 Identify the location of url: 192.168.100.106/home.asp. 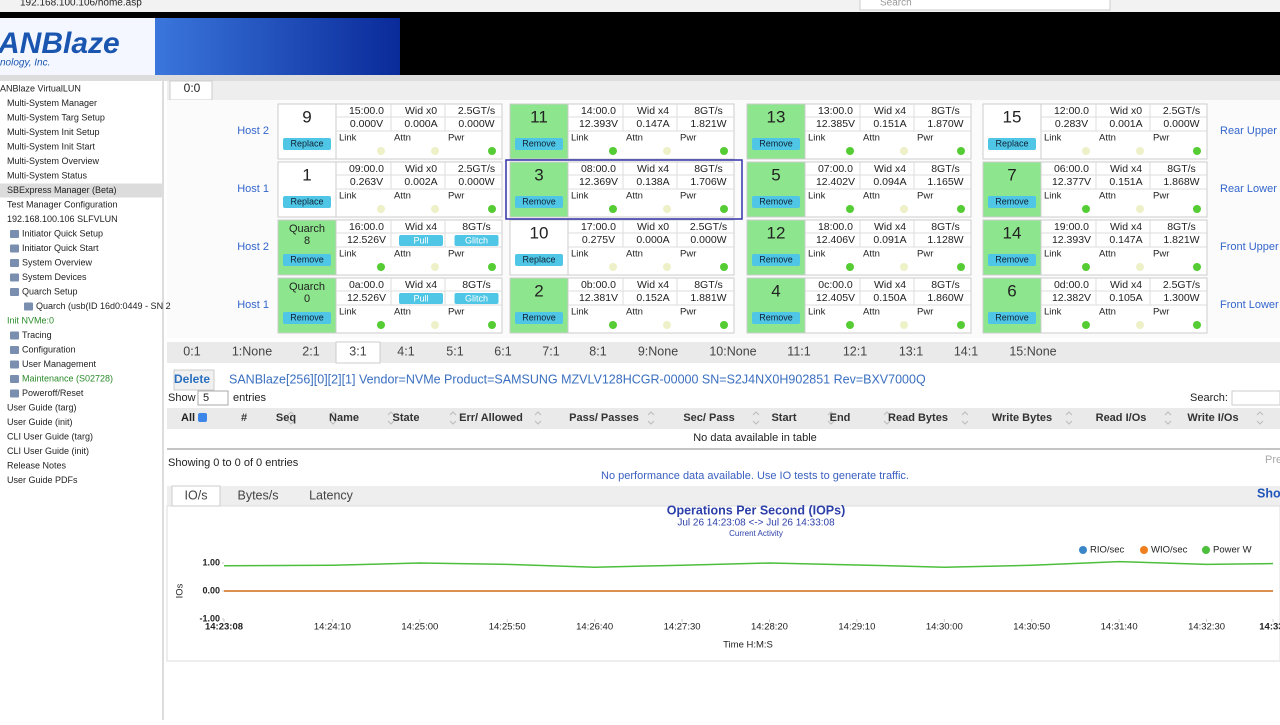
(81, 4).